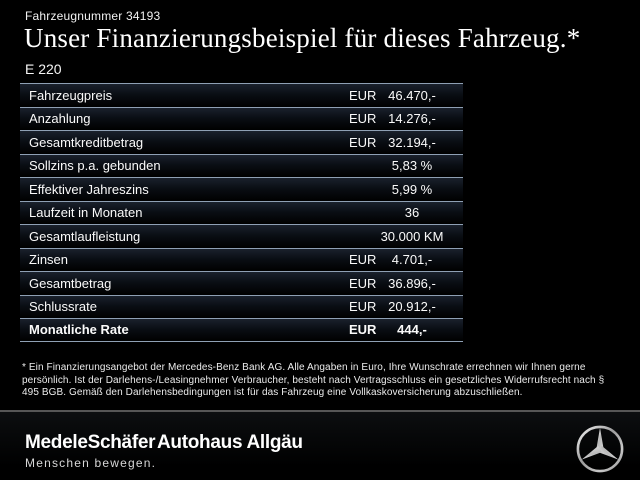 The image size is (640, 480). I want to click on table-row: Gesamtbetrag EUR 36.896,-, so click(241, 283).